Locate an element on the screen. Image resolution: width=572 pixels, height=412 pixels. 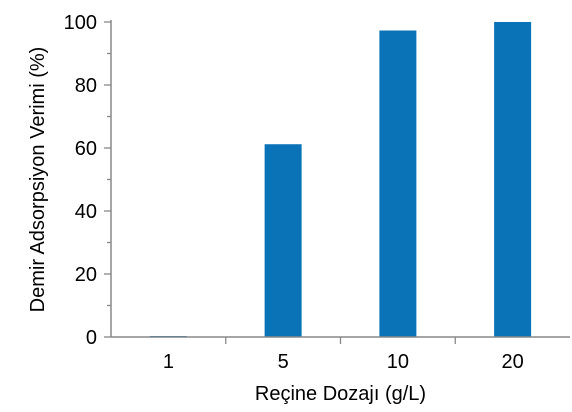
y-tick-label: 40 is located at coordinates (86, 212).